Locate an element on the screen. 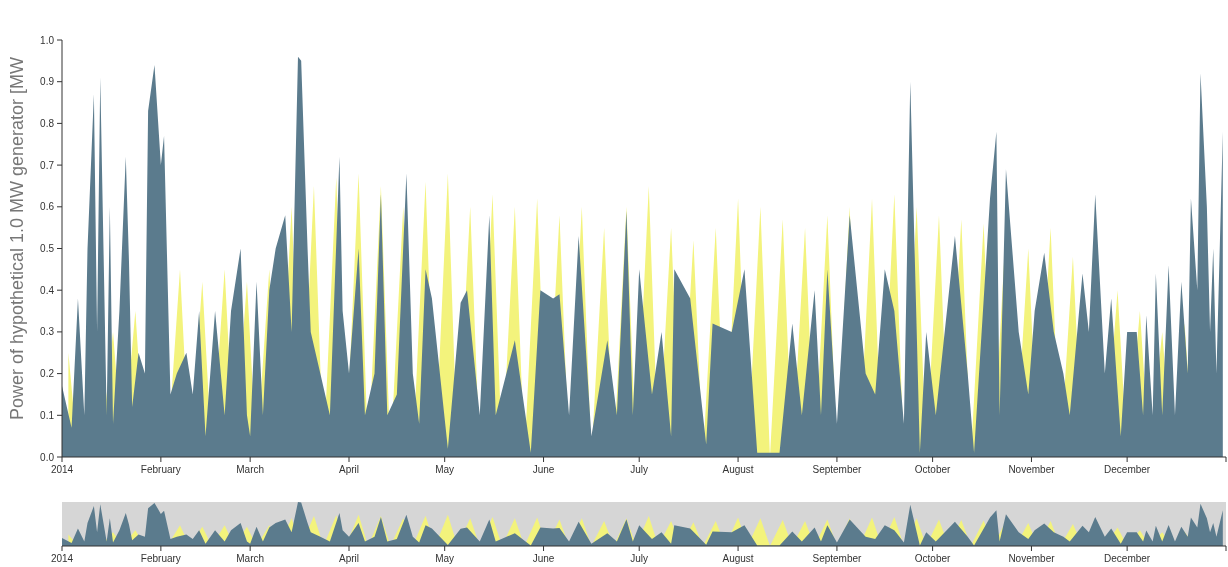 This screenshot has width=1228, height=567. y-tick-label: 0.1 is located at coordinates (47, 415).